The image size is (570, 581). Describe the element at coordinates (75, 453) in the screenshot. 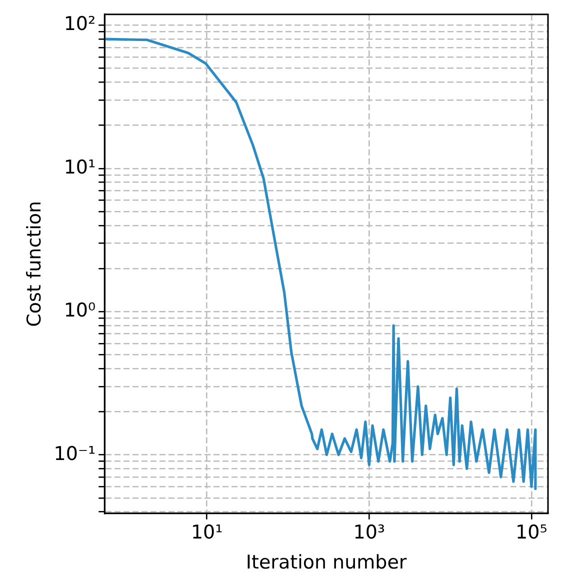

I see `y-tick-label: 10⁻¹` at that location.